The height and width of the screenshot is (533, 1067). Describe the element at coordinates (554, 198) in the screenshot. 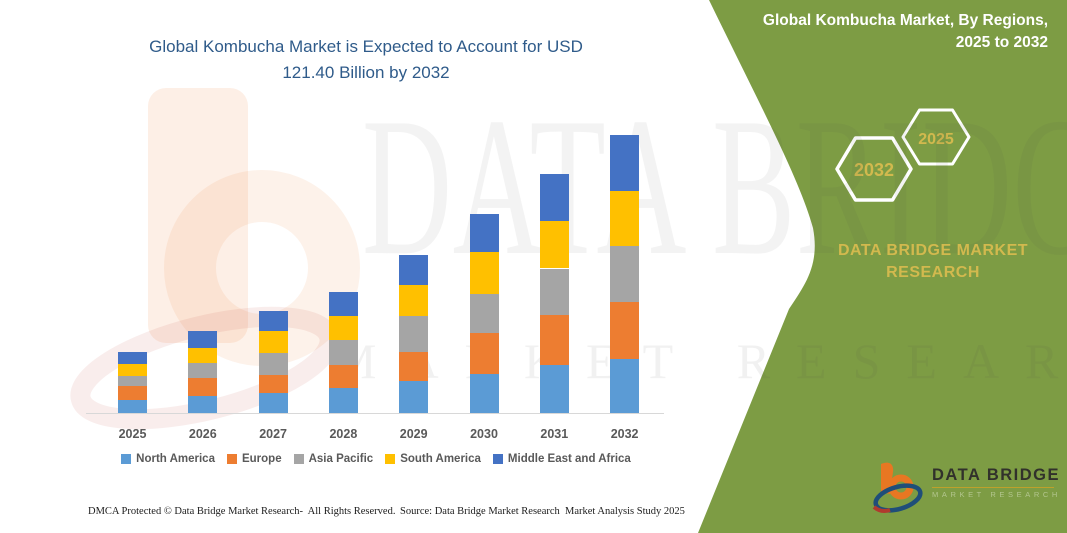

I see `bar-2031-middle-east-and-africa` at that location.